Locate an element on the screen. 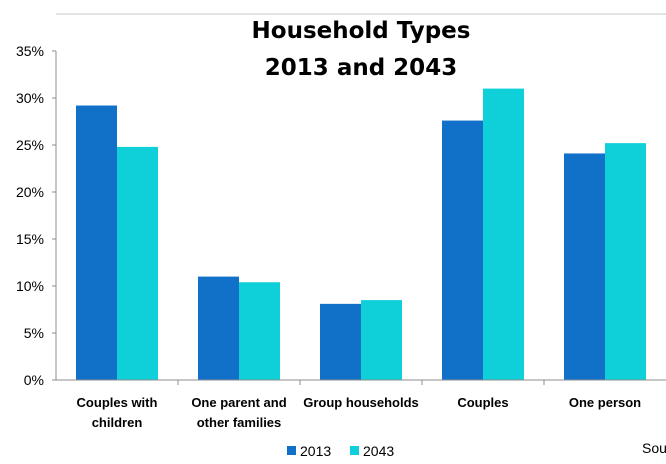 This screenshot has width=666, height=464. y-axis: 0% 5% 10% 15% 20% 25% 30% 35% is located at coordinates (36, 215).